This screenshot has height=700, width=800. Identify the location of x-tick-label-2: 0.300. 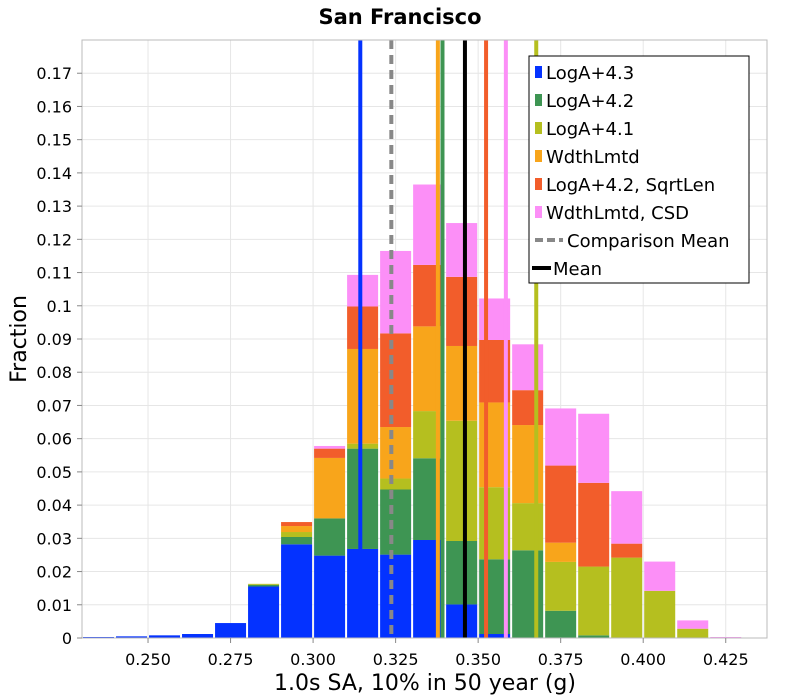
(313, 659).